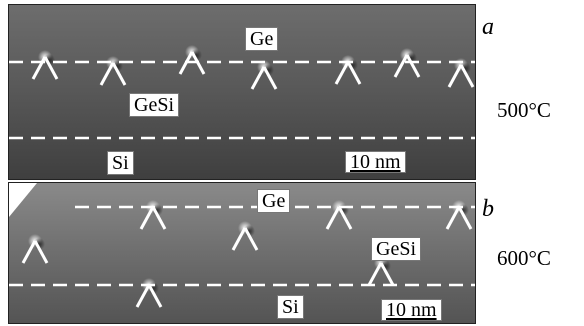  Describe the element at coordinates (154, 105) in the screenshot. I see `label-gesi-a: GeSi` at that location.